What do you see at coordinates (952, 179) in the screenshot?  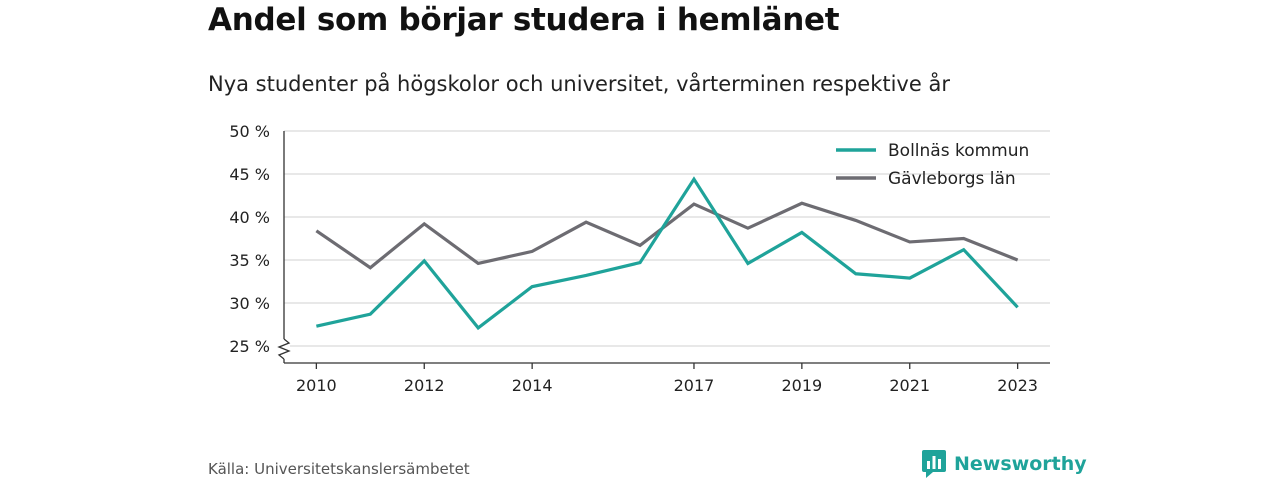 I see `legend-label: Gävleborgs län` at bounding box center [952, 179].